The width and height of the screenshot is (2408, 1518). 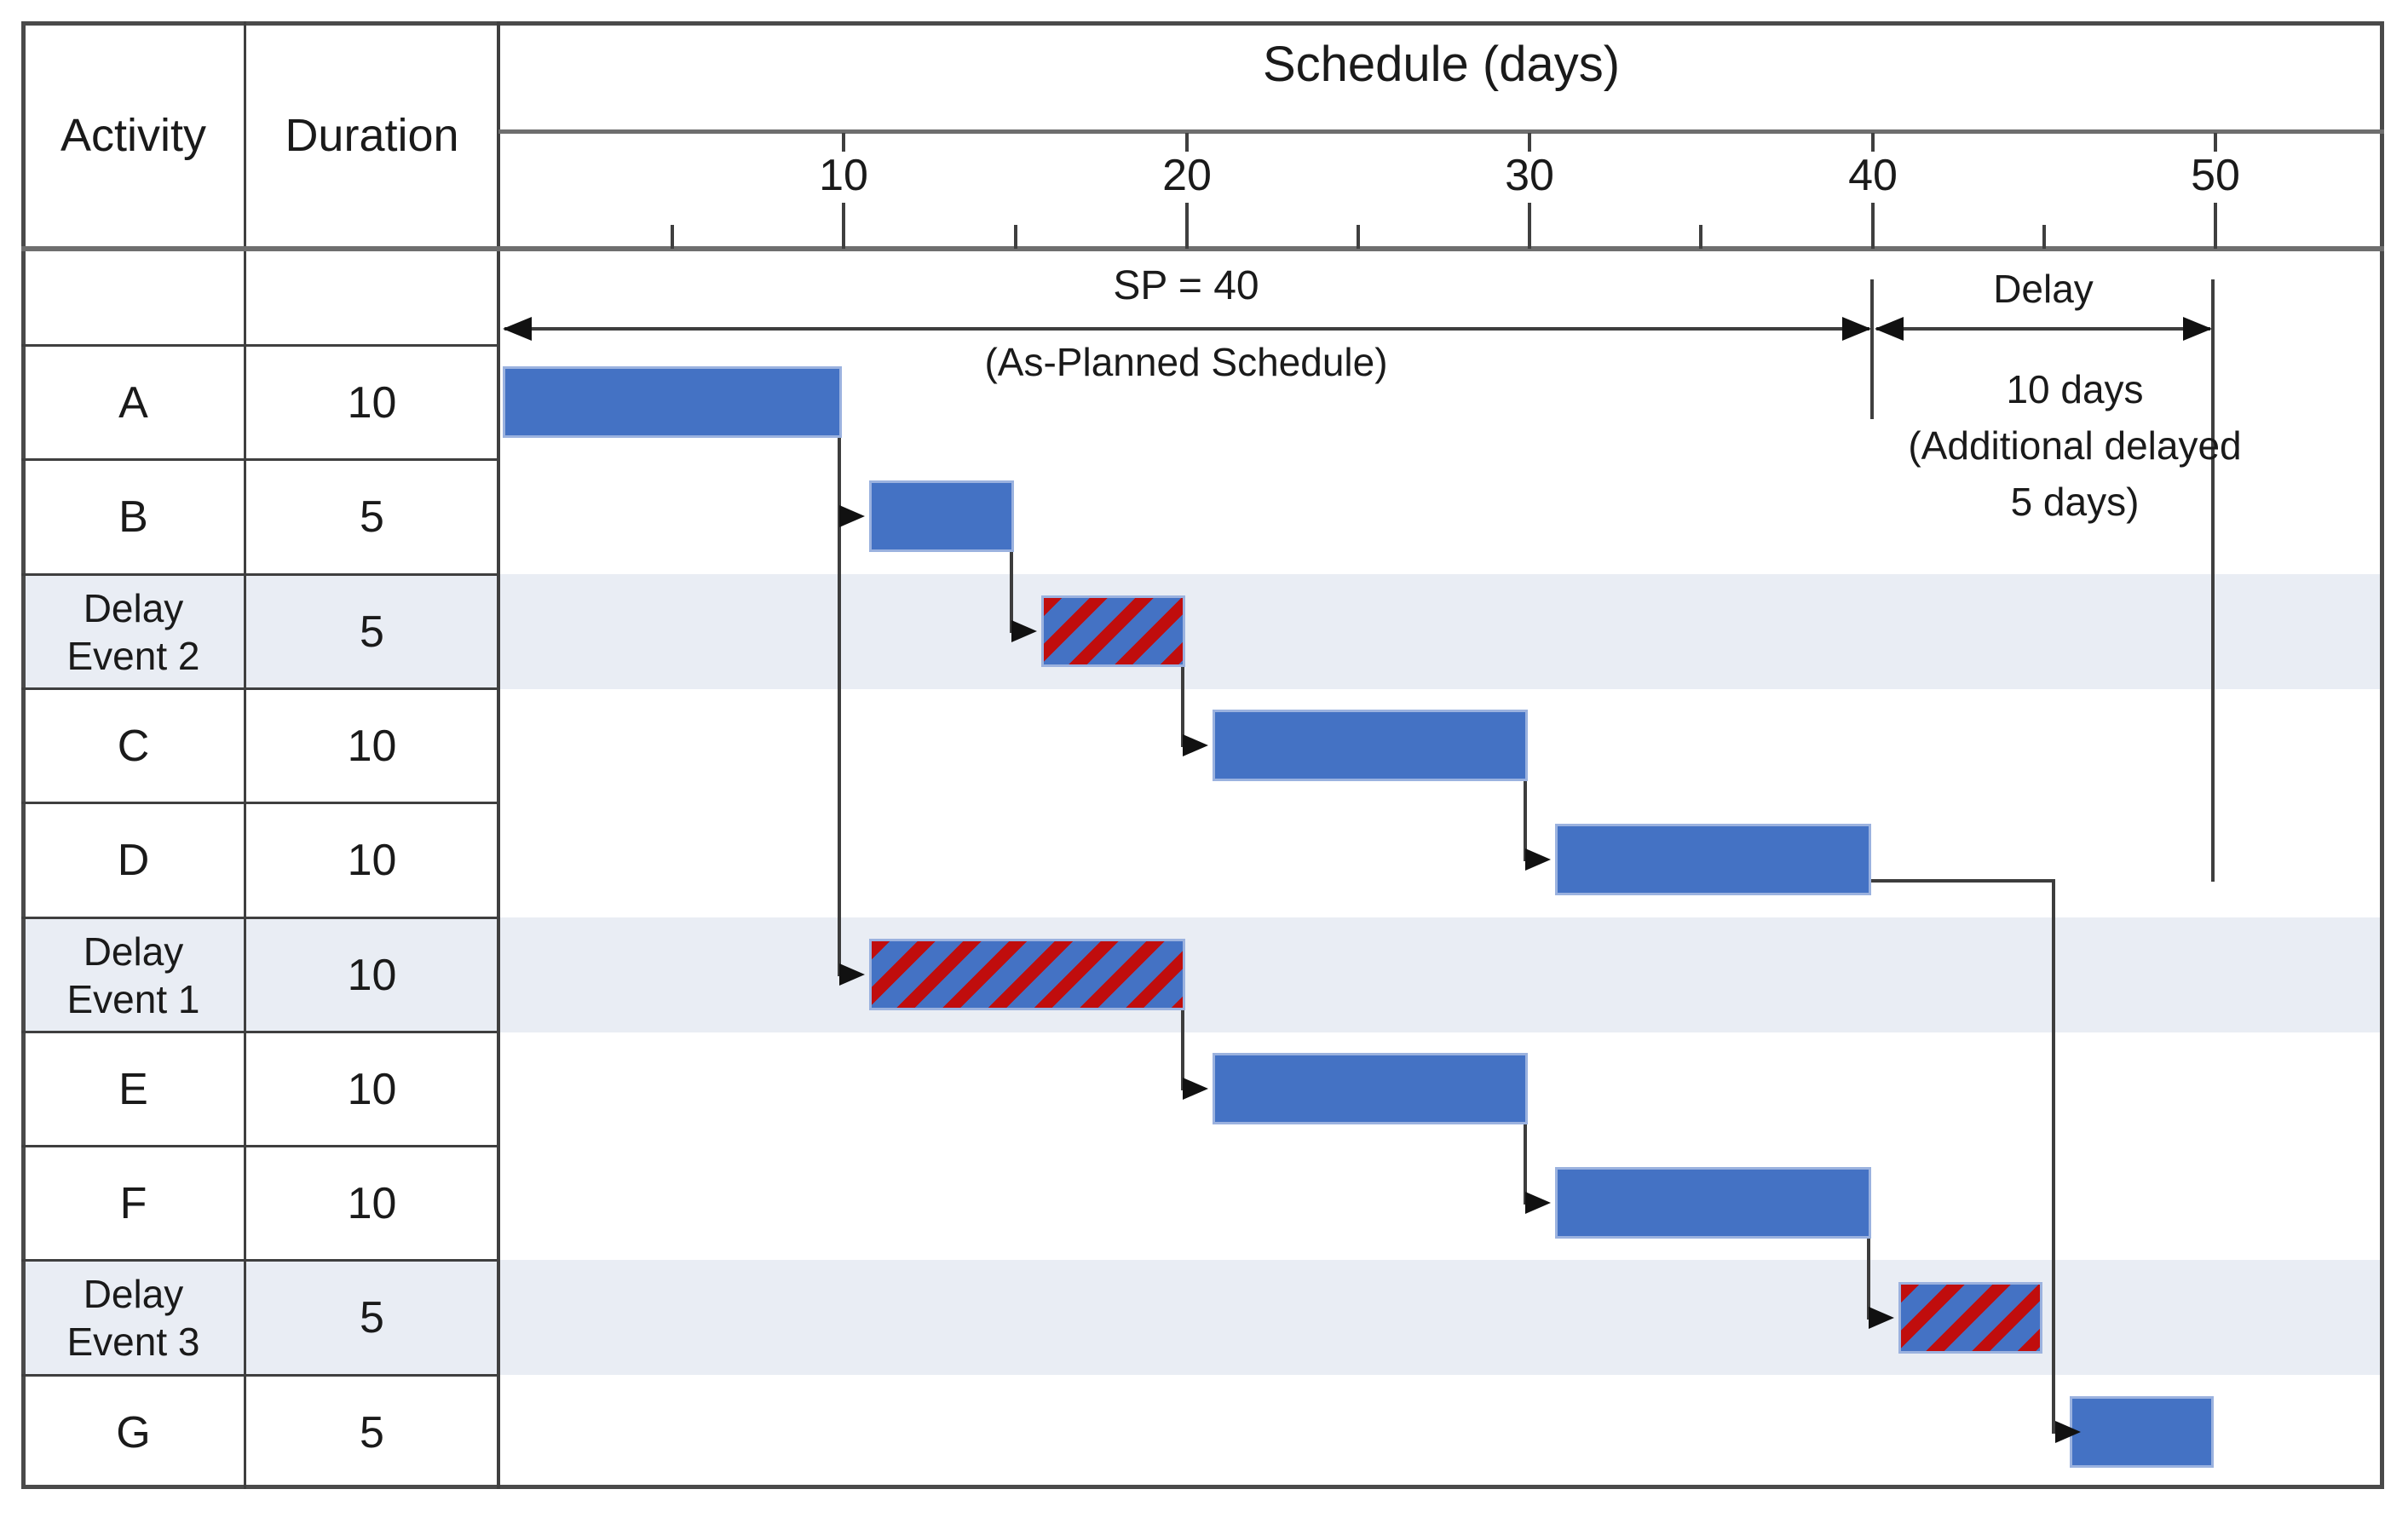 What do you see at coordinates (1441, 131) in the screenshot?
I see `schedule-title-underline` at bounding box center [1441, 131].